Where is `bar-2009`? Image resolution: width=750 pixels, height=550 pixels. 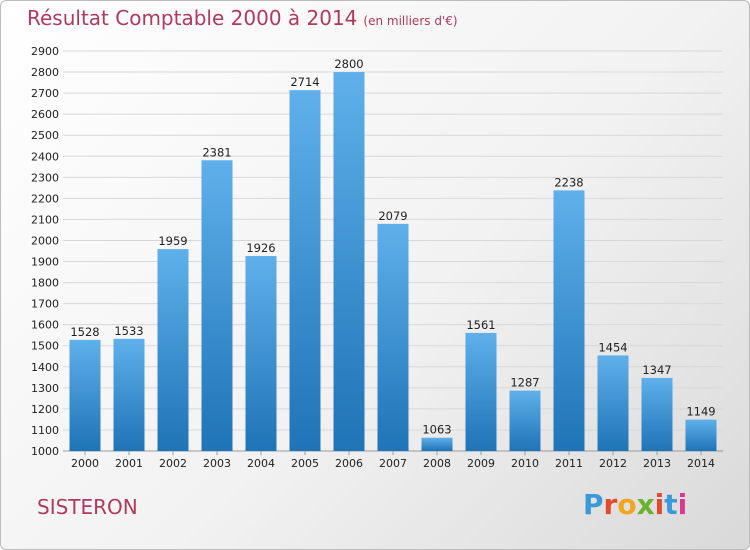
bar-2009 is located at coordinates (481, 391).